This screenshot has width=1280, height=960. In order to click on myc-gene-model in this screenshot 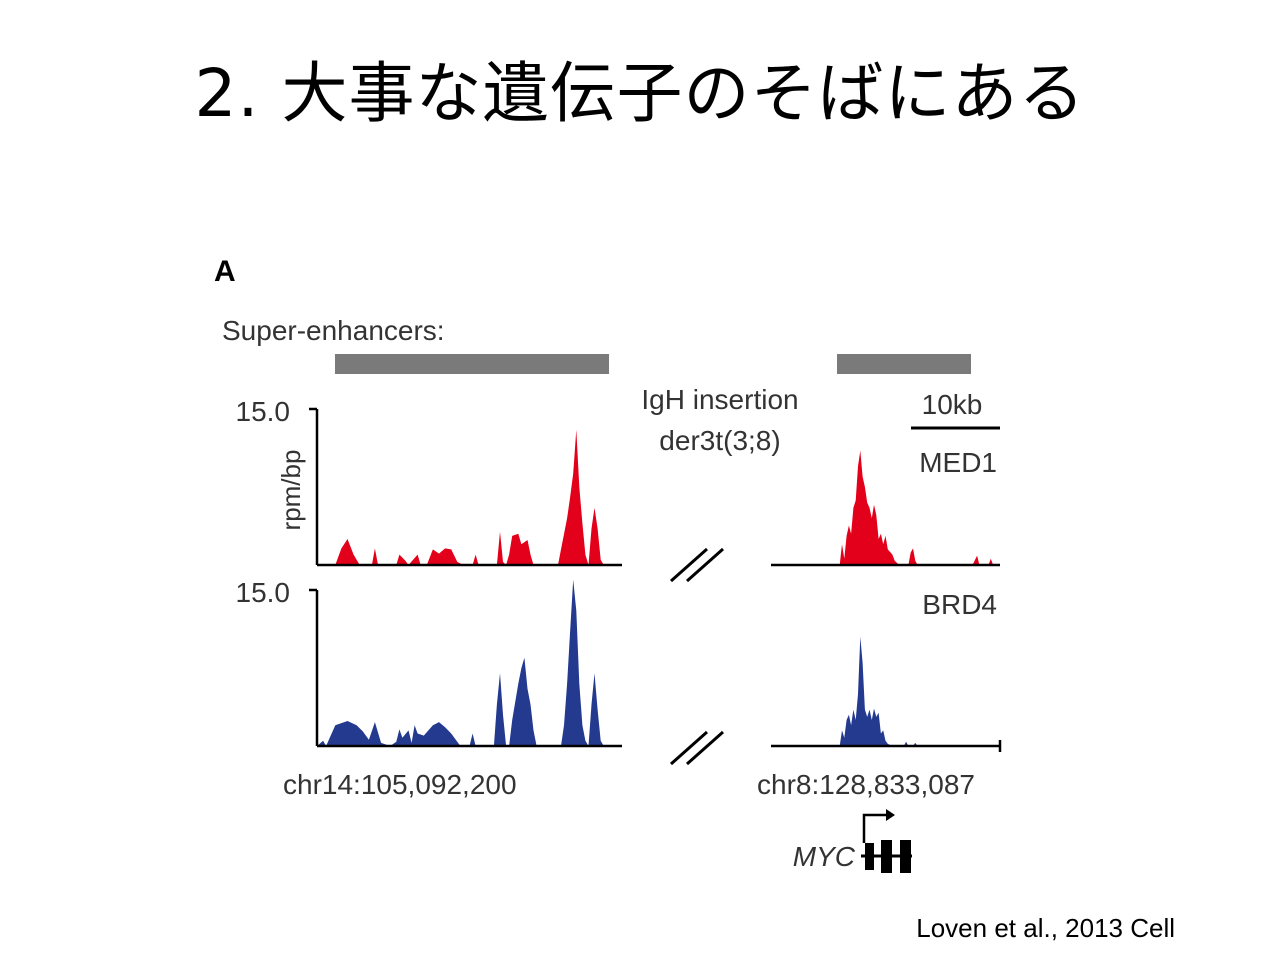, I will do `click(886, 841)`.